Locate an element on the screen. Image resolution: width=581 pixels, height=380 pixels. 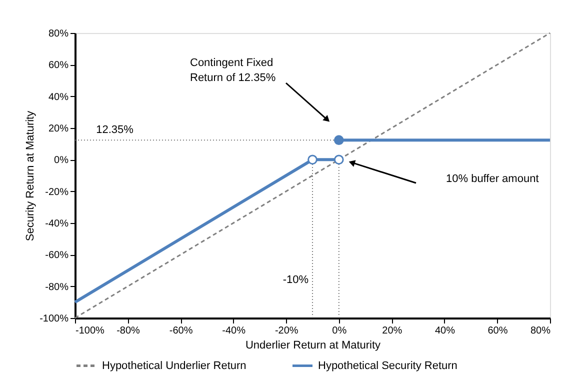
x-tick-label: -80% is located at coordinates (128, 331).